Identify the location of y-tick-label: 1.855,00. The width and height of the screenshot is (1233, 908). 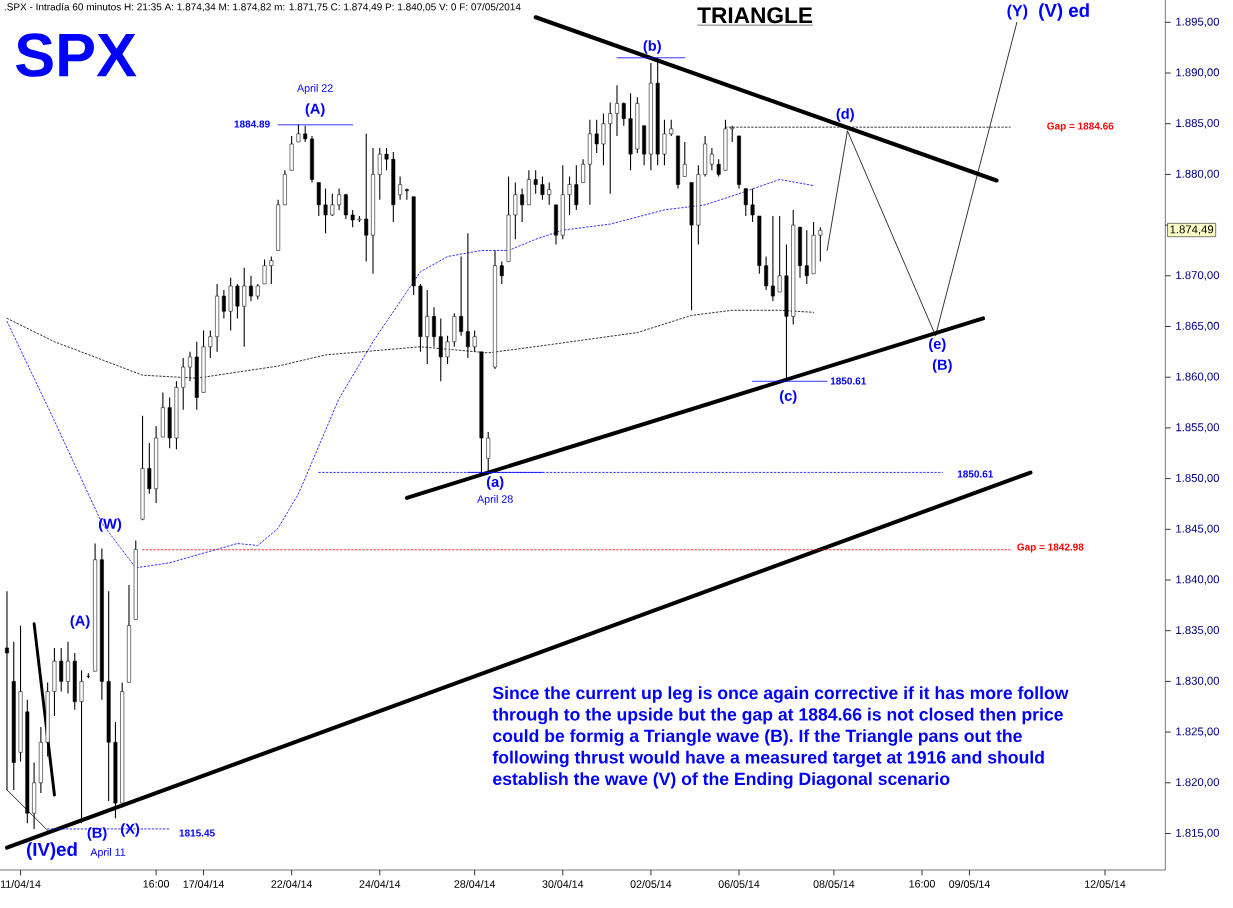
(1198, 428).